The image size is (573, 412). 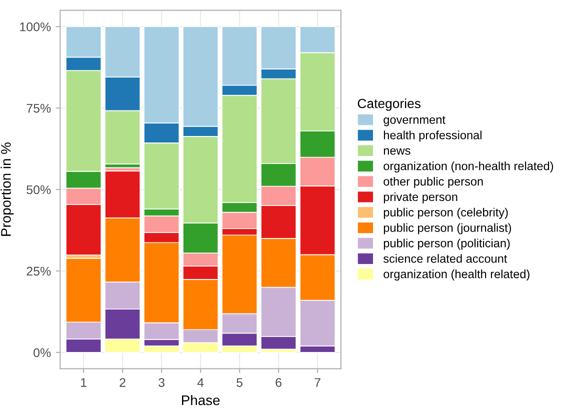 What do you see at coordinates (317, 382) in the screenshot?
I see `x-tick-label: 7` at bounding box center [317, 382].